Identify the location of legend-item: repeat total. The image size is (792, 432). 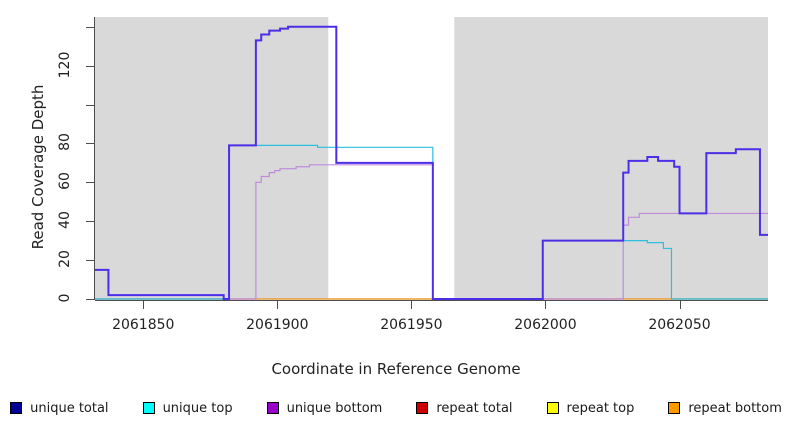
(464, 408).